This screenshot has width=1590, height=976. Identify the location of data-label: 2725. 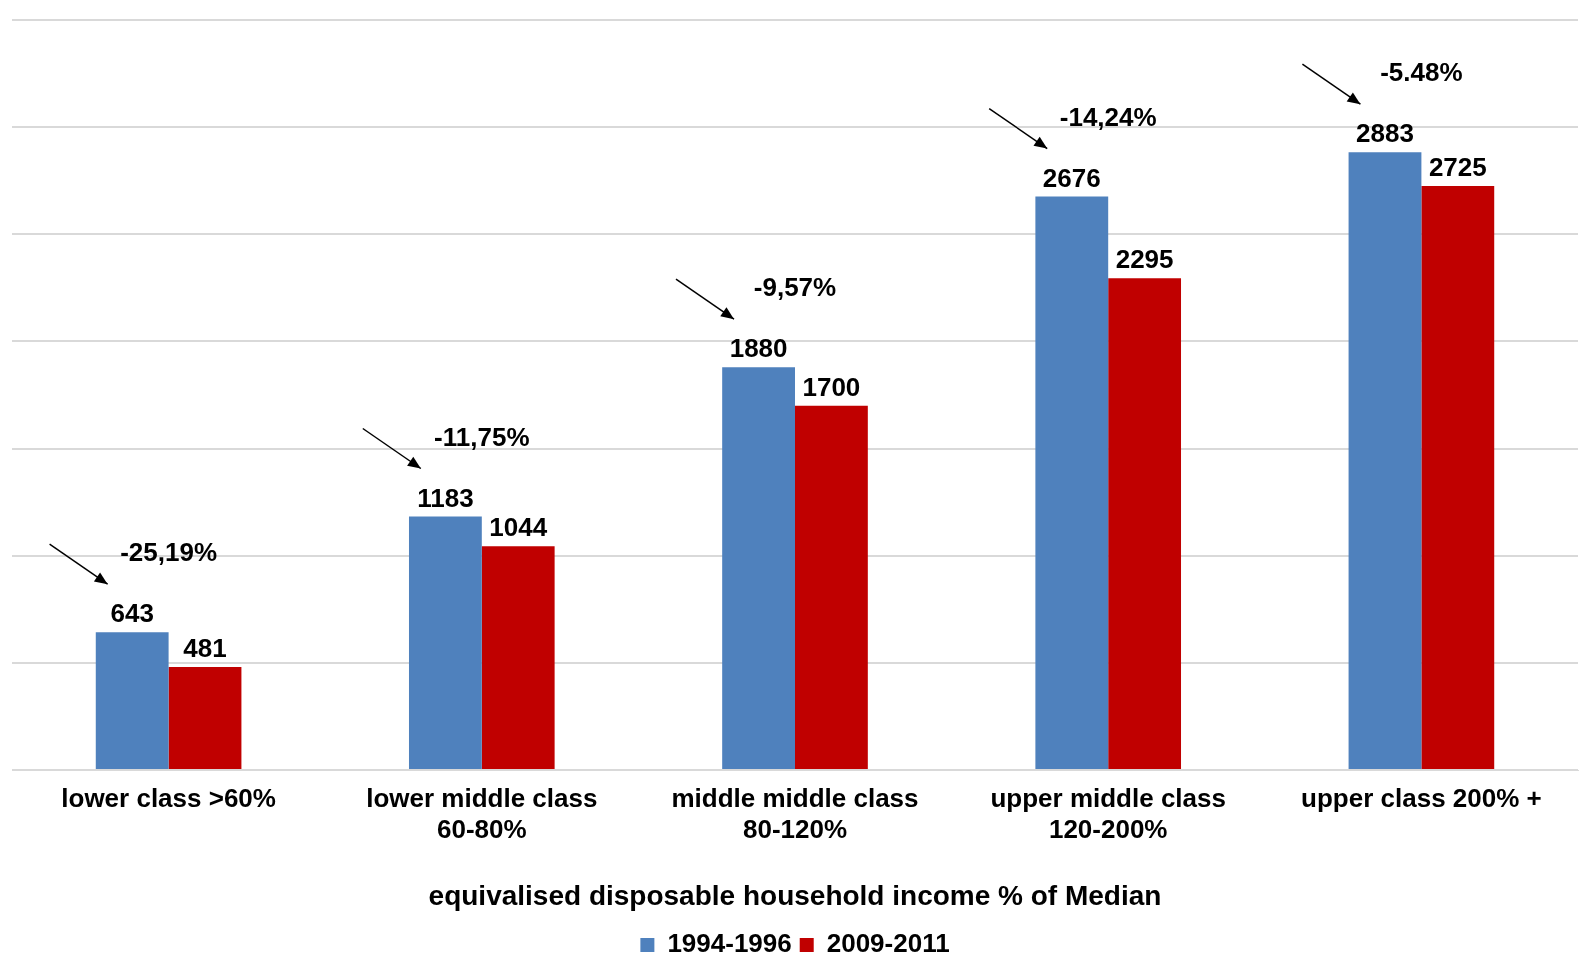
(1457, 167).